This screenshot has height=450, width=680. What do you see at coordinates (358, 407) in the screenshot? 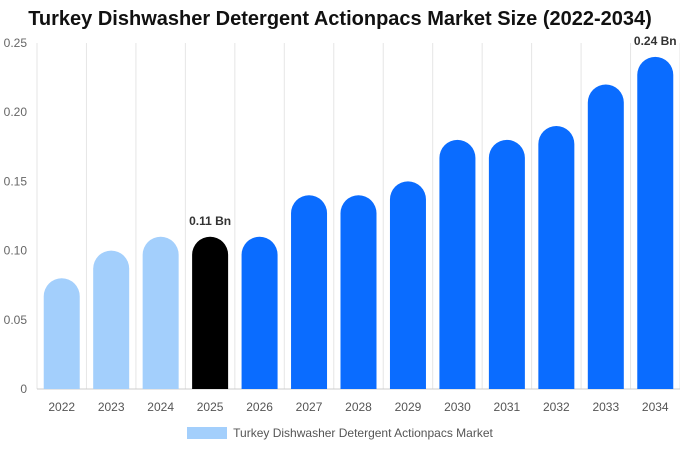
I see `x-tick-label: 2028` at bounding box center [358, 407].